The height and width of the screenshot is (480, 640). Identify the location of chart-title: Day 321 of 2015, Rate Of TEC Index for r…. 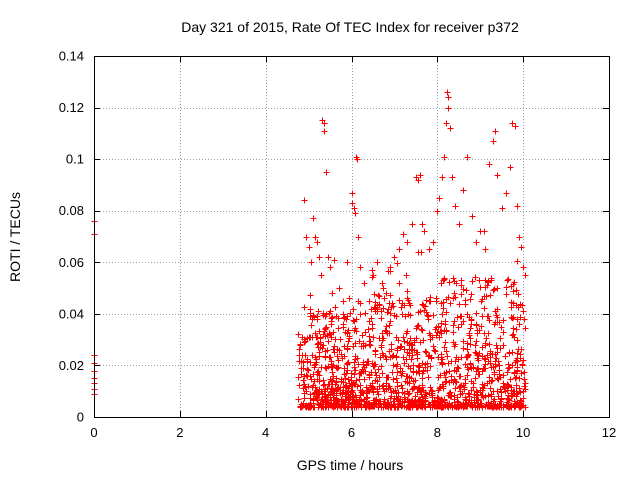
(350, 27).